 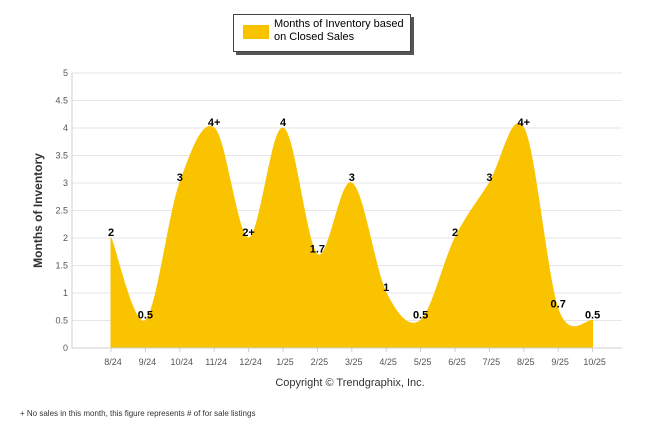 I want to click on x-tick-label: 1/25, so click(x=285, y=362).